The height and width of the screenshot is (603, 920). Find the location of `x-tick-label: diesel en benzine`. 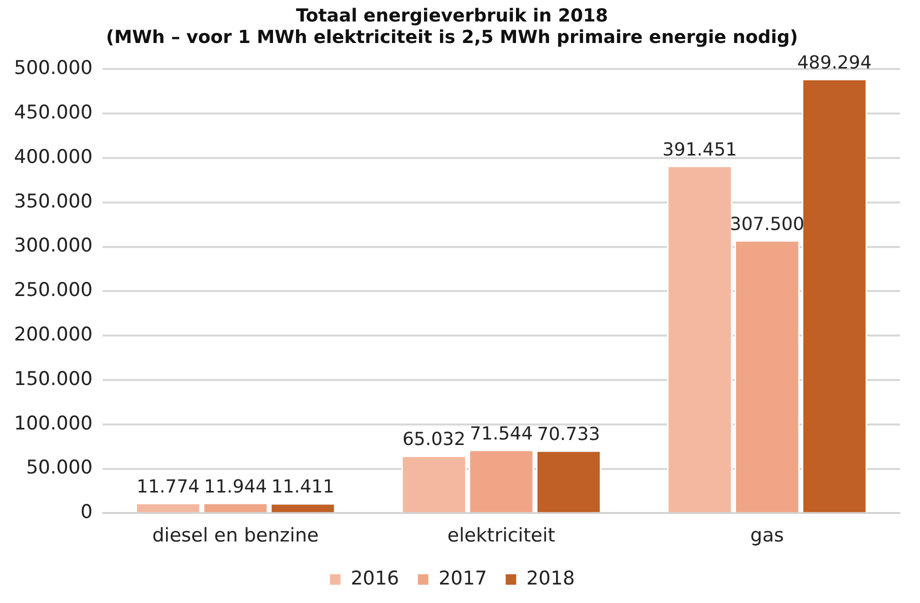

x-tick-label: diesel en benzine is located at coordinates (235, 535).